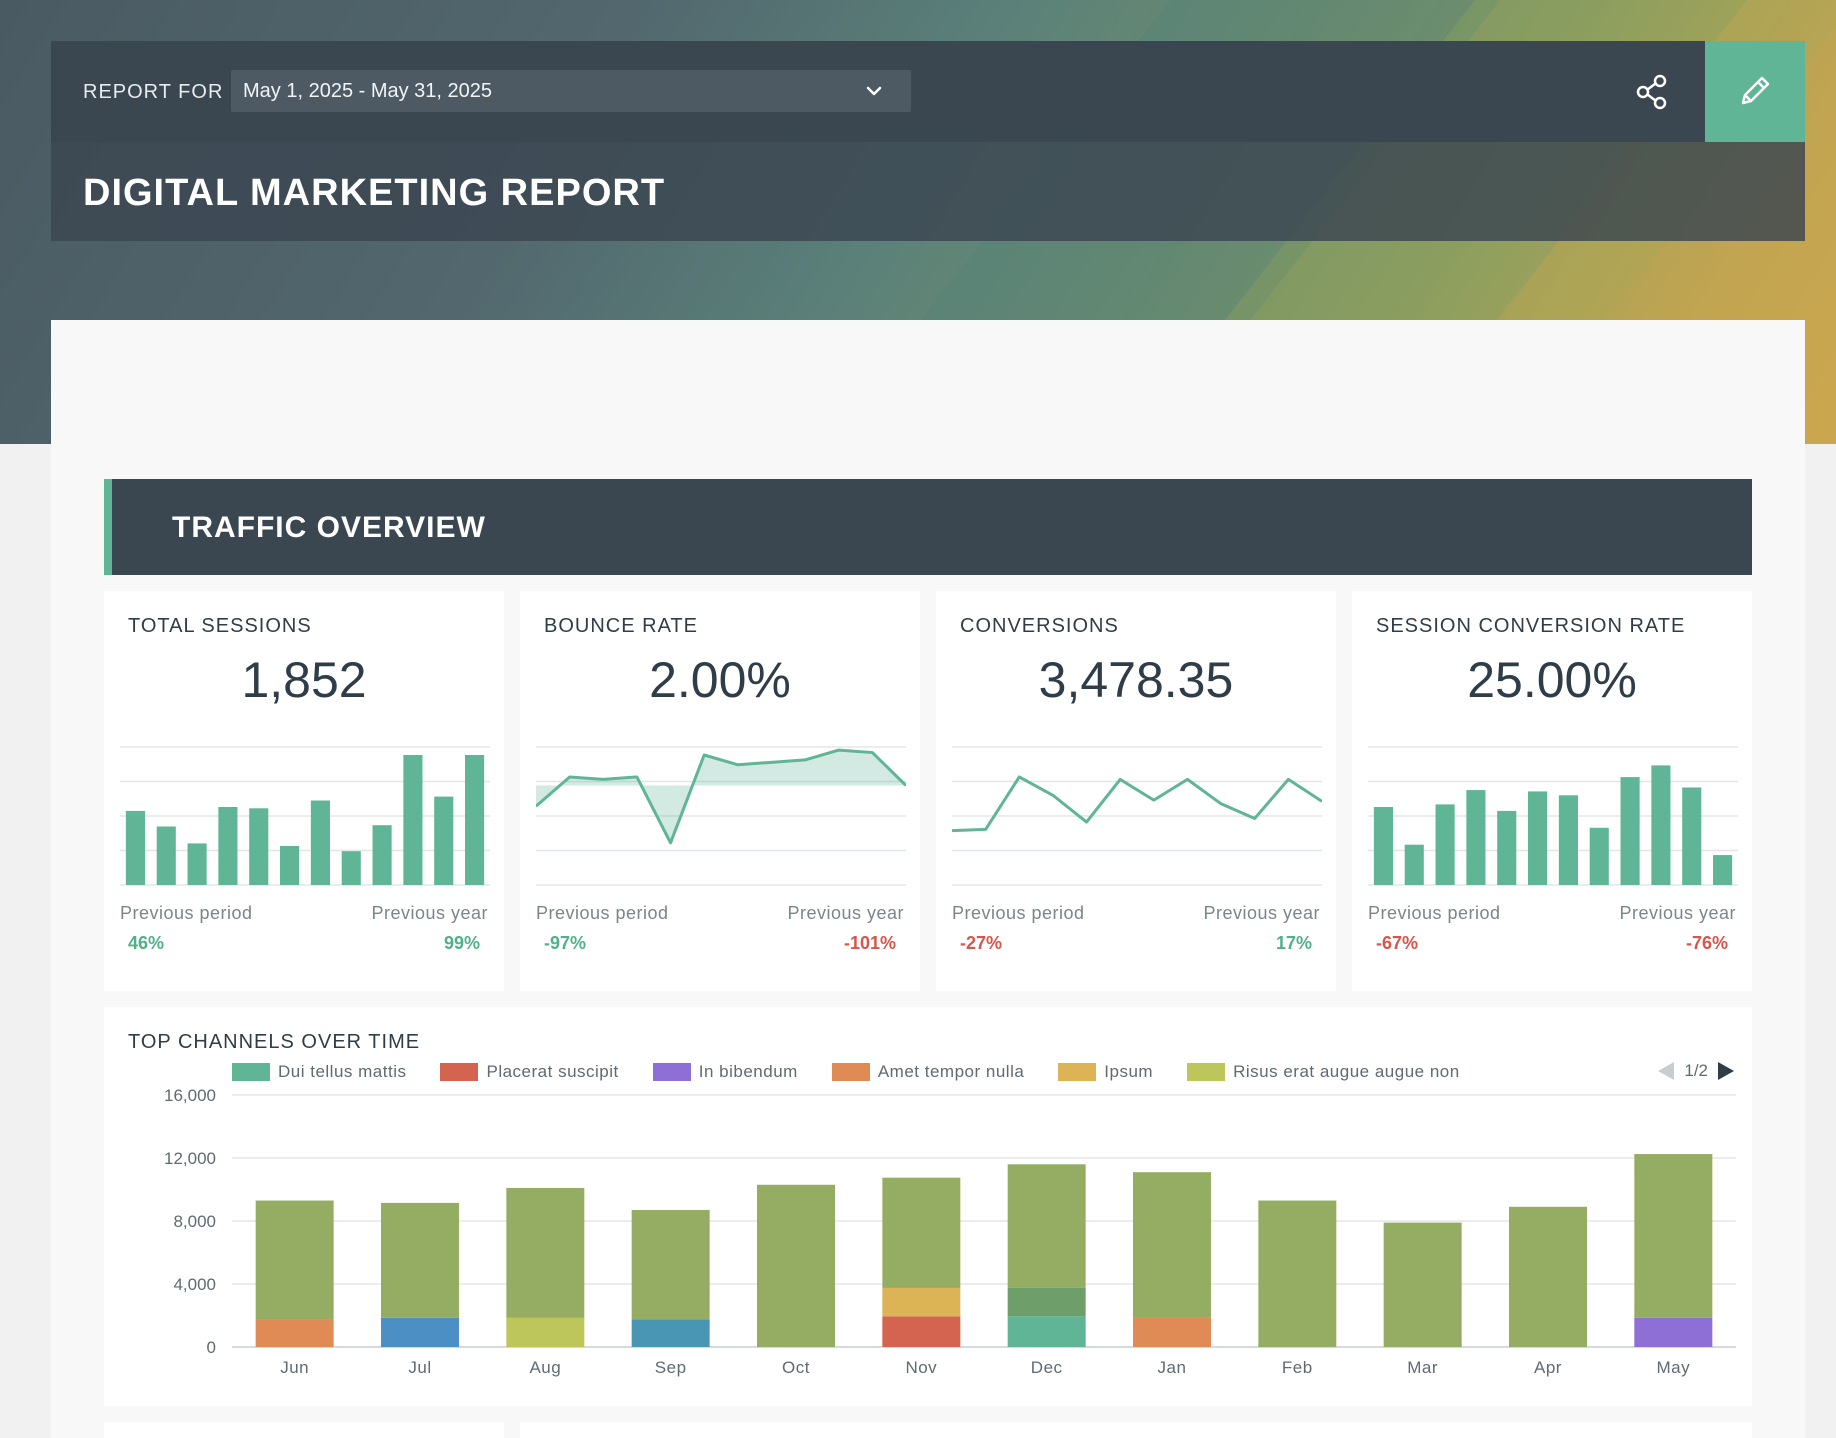  What do you see at coordinates (748, 1071) in the screenshot?
I see `legend-label: In bibendum` at bounding box center [748, 1071].